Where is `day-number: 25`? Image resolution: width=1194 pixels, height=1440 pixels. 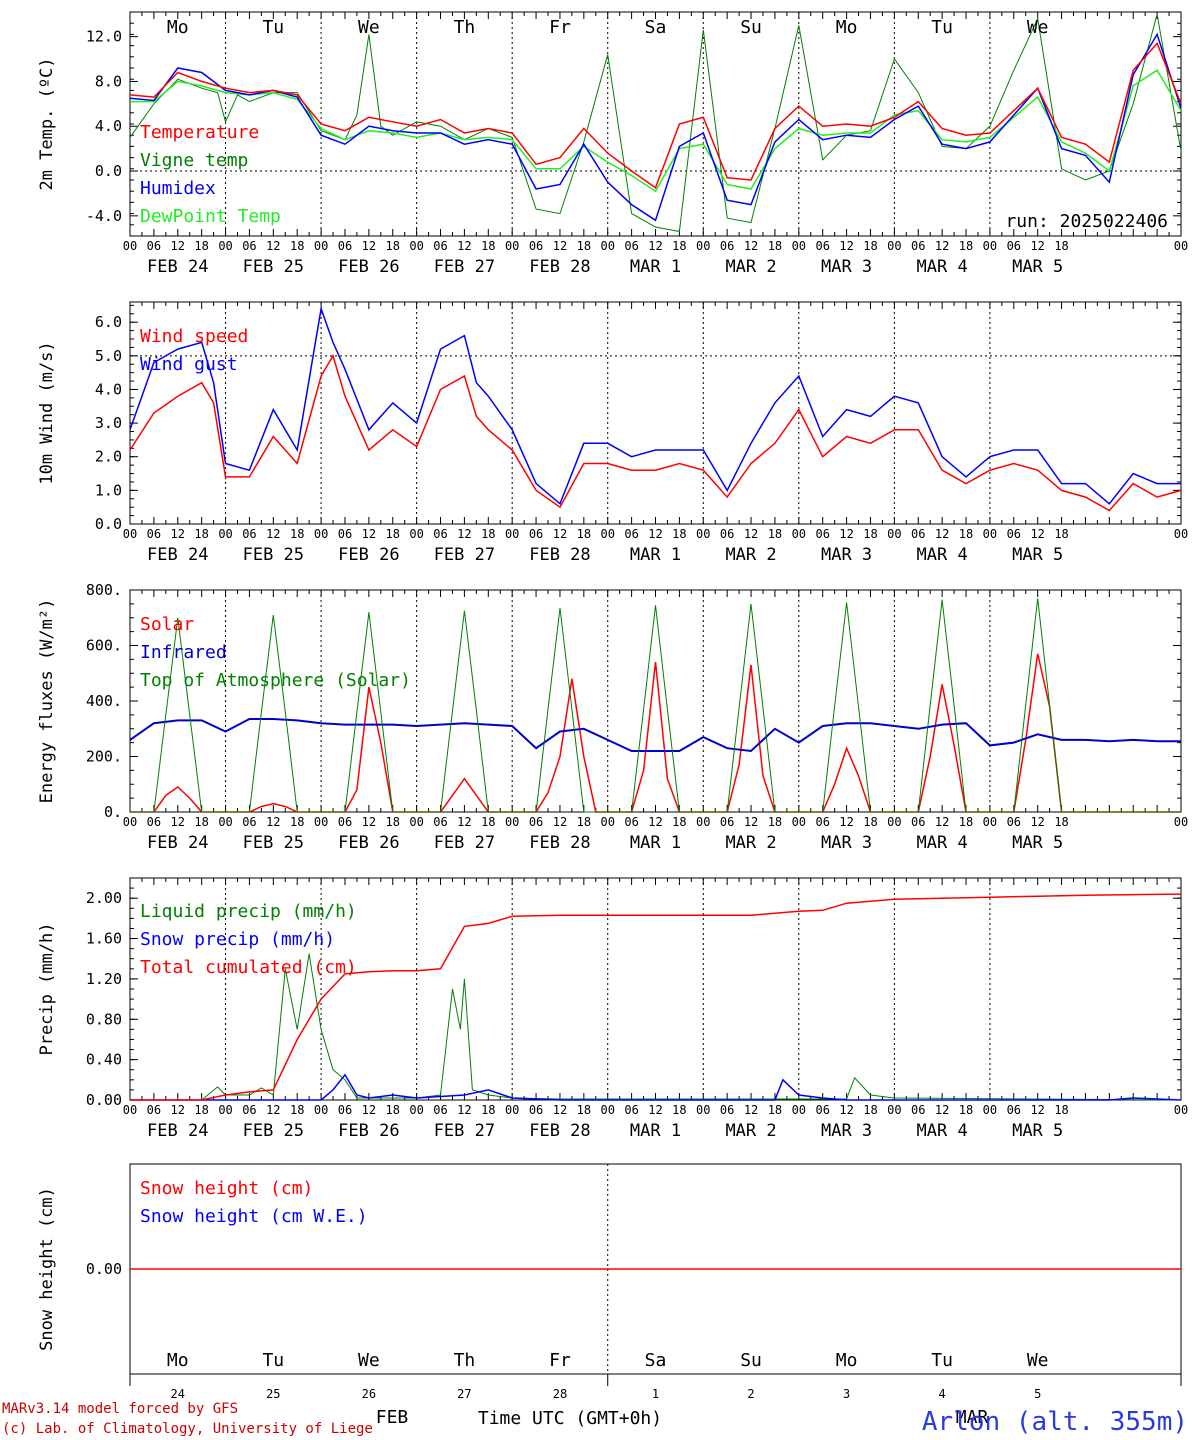
day-number: 25 is located at coordinates (273, 1394).